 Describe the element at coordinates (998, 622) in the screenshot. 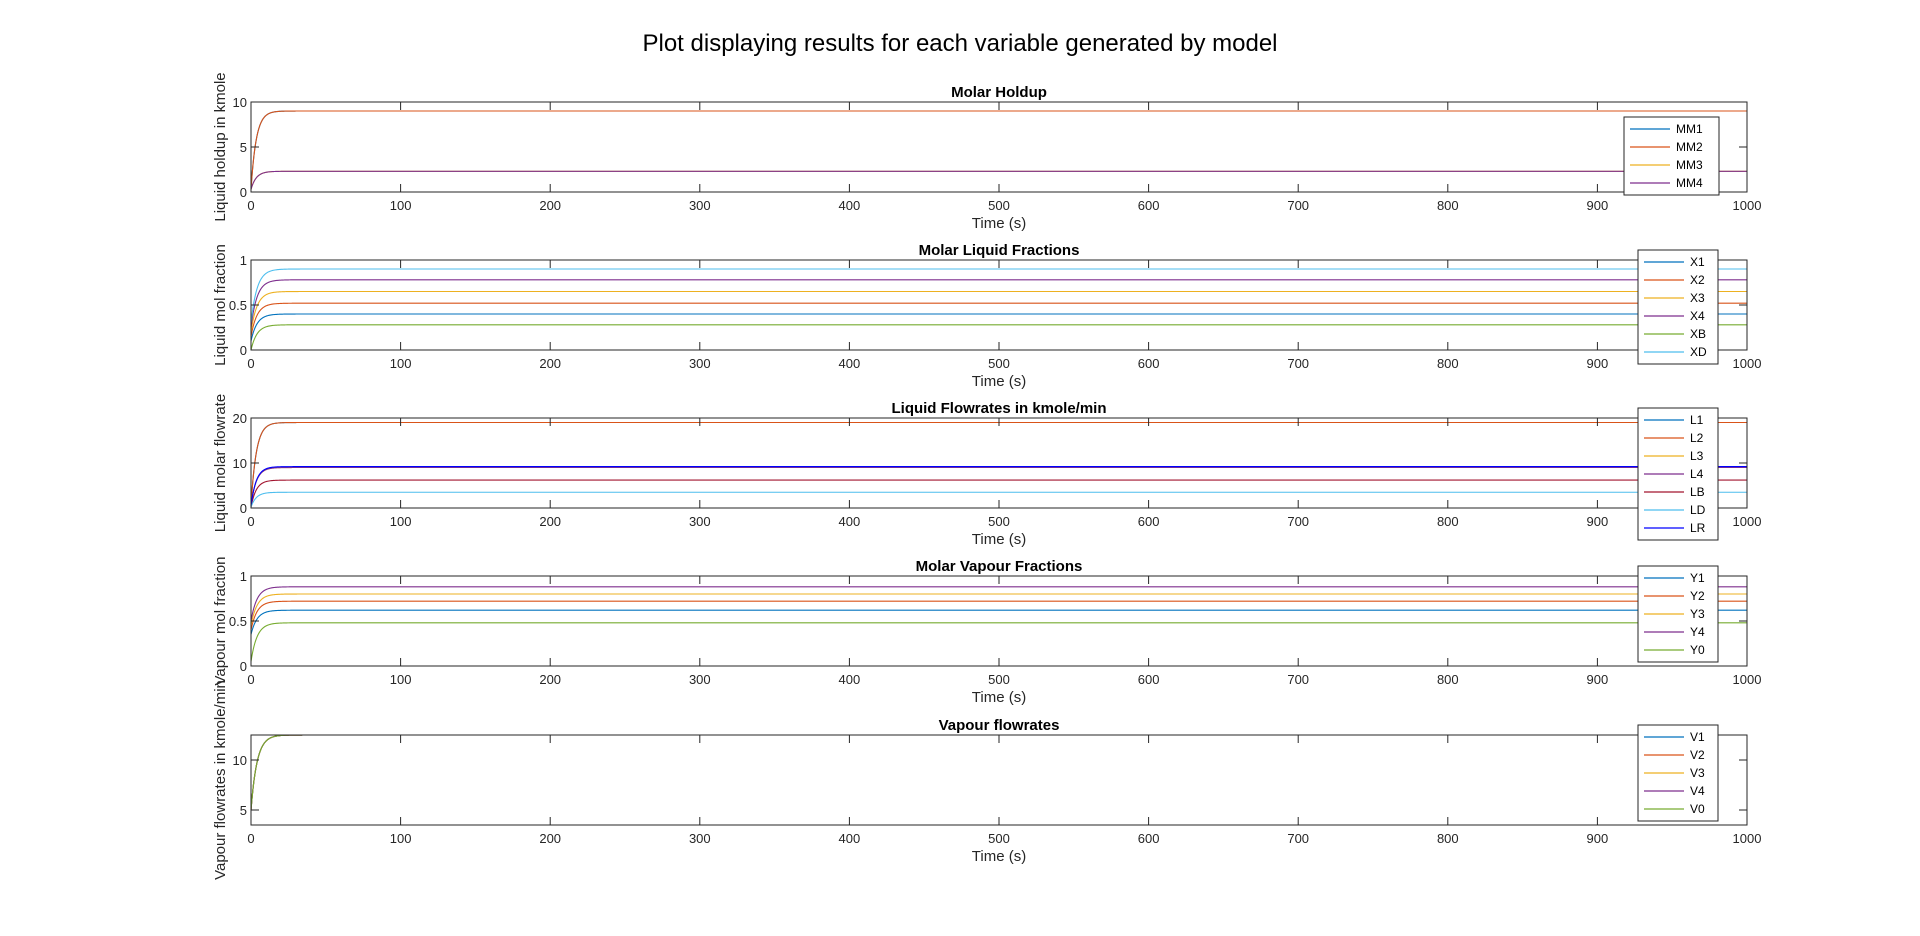

I see `subplot-4-series-y1-line` at that location.